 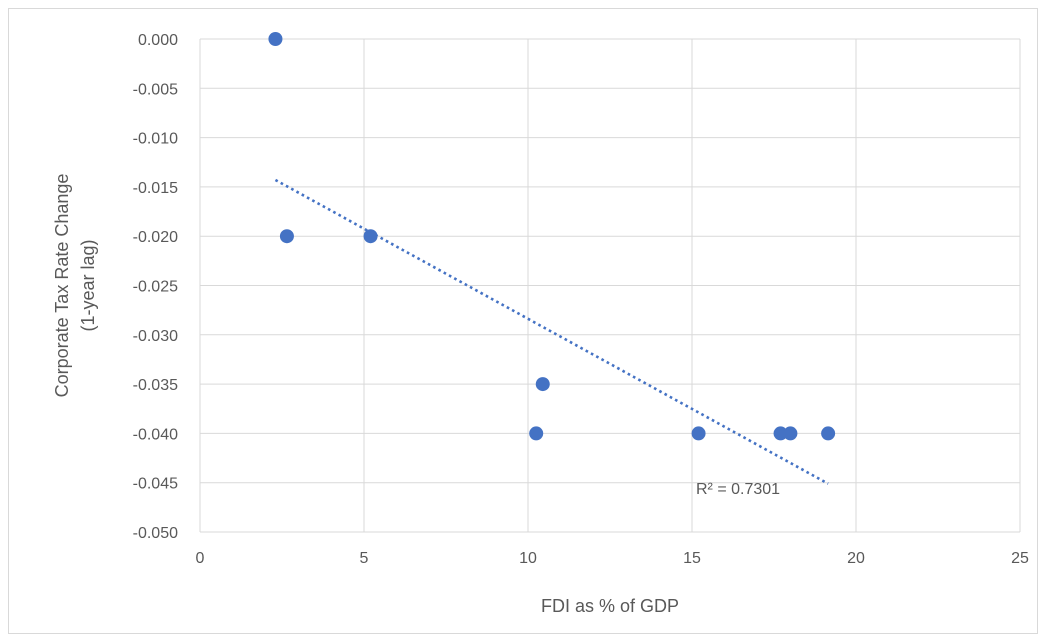 What do you see at coordinates (158, 40) in the screenshot?
I see `y-tick-label: 0.000` at bounding box center [158, 40].